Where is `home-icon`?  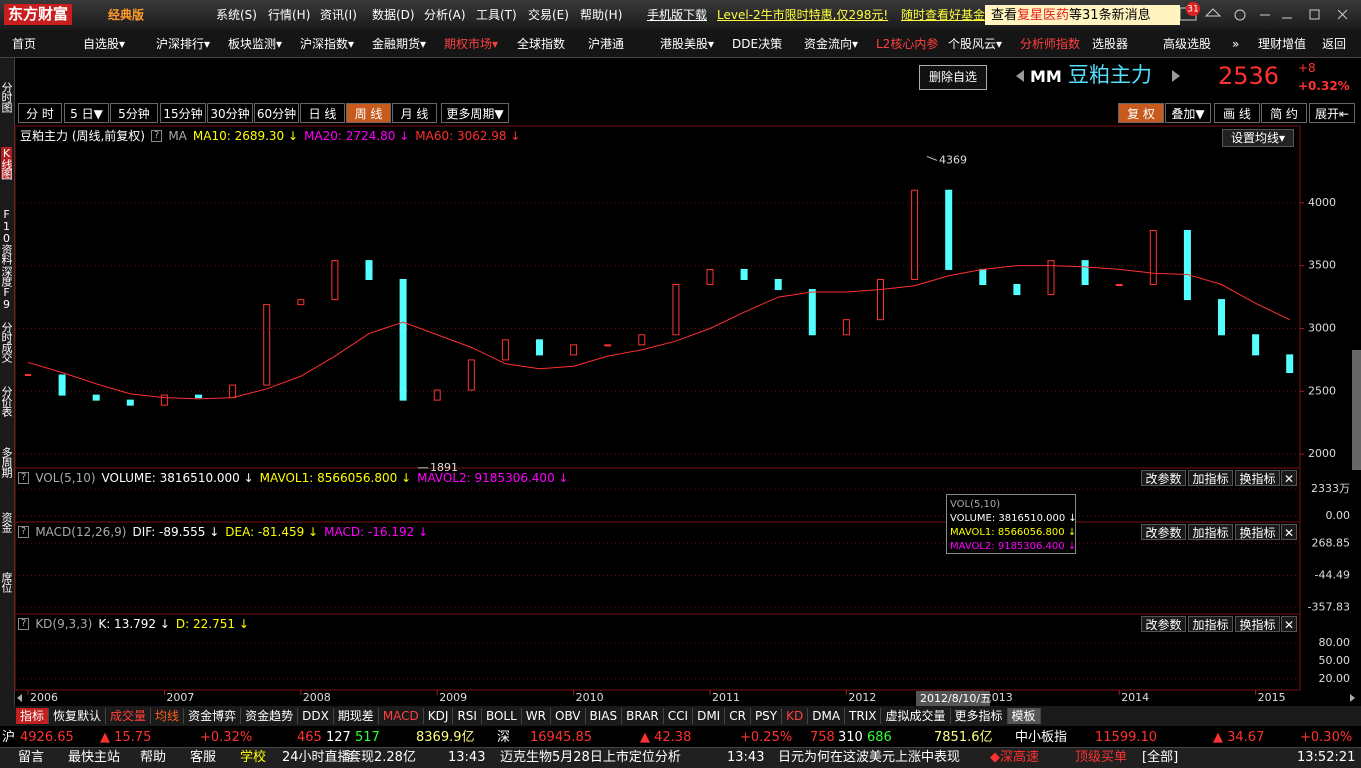 home-icon is located at coordinates (1213, 12).